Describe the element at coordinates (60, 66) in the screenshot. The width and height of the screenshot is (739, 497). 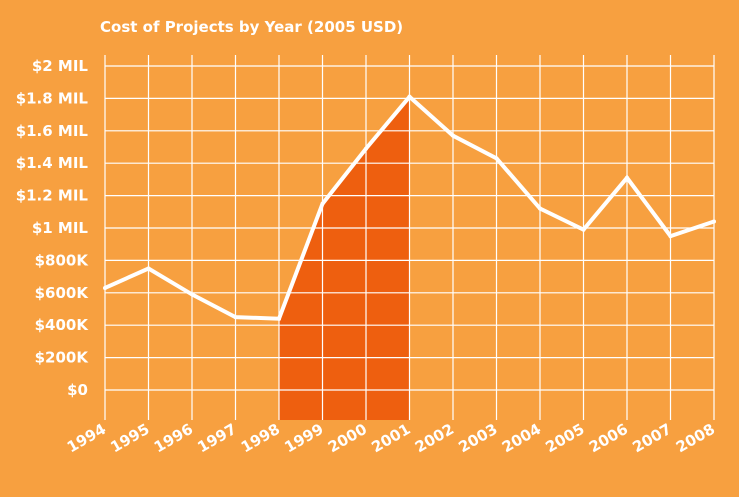
I see `y-tick-label: $2 MIL` at that location.